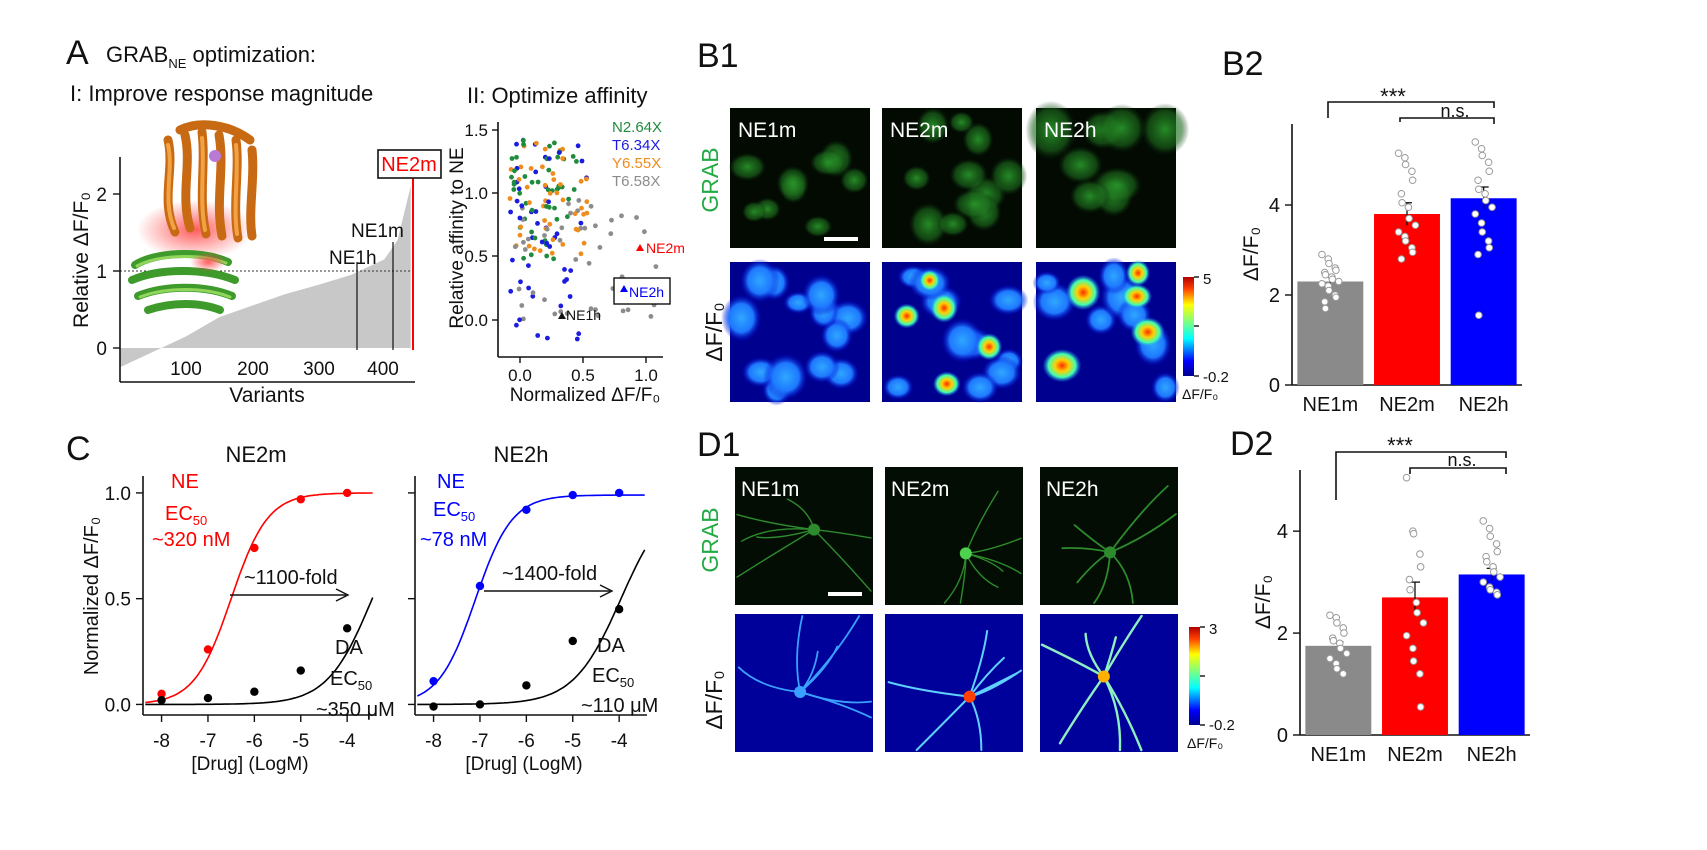 The height and width of the screenshot is (850, 1707). What do you see at coordinates (665, 248) in the screenshot?
I see `scatter-ne2m-label: NE2m` at bounding box center [665, 248].